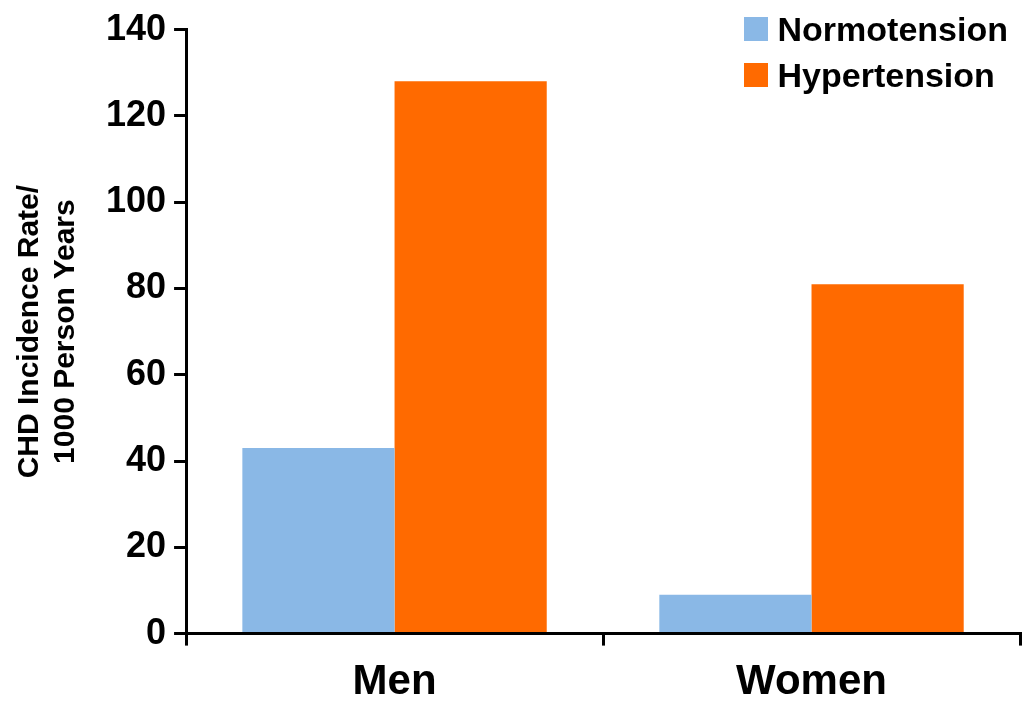  I want to click on legend-label: Normotension, so click(892, 29).